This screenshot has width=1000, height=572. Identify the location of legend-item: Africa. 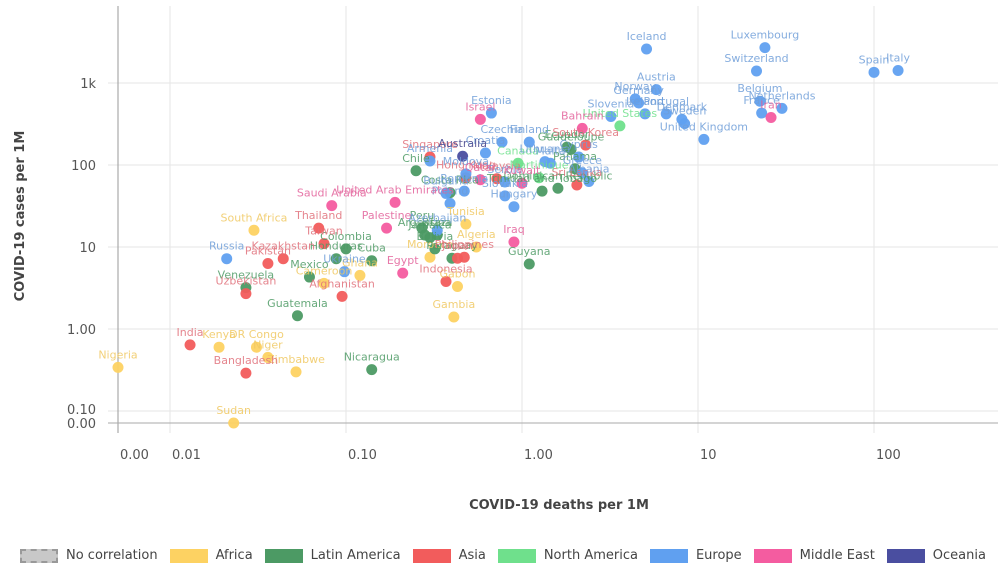
(211, 555).